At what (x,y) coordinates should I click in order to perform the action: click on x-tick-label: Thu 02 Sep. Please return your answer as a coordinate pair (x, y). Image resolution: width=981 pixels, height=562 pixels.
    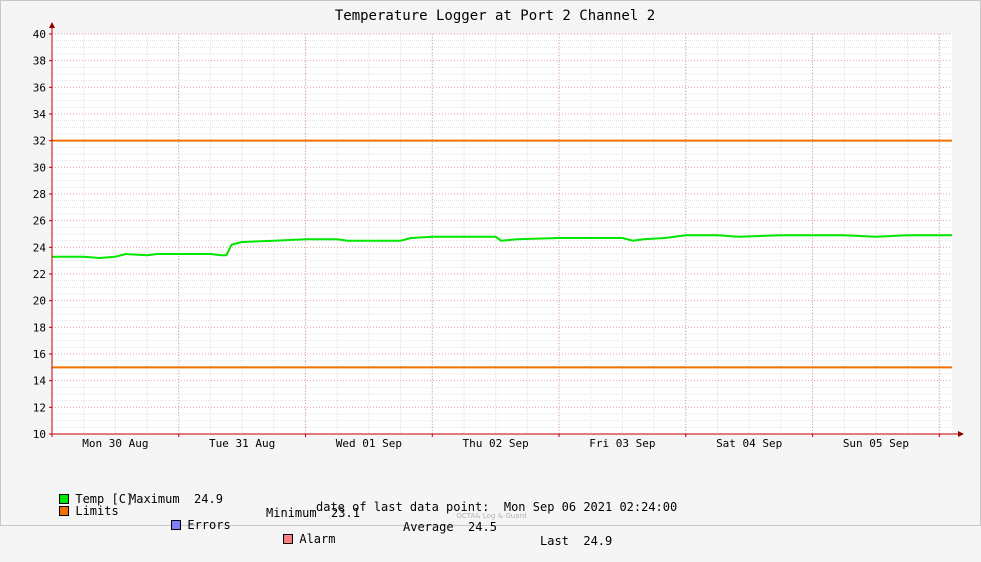
    Looking at the image, I should click on (496, 443).